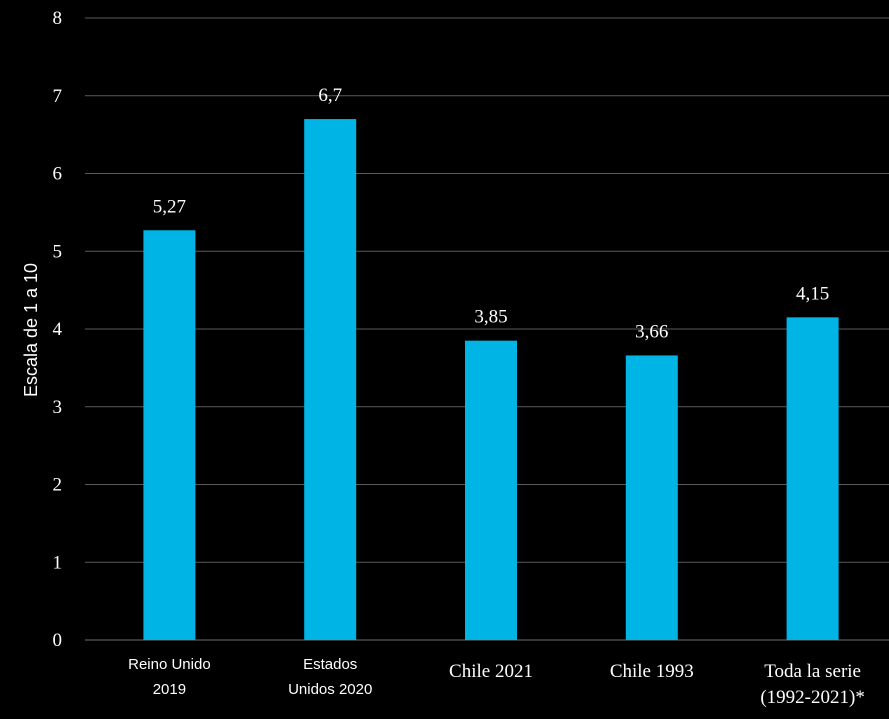  What do you see at coordinates (169, 206) in the screenshot?
I see `data-label: 5,27` at bounding box center [169, 206].